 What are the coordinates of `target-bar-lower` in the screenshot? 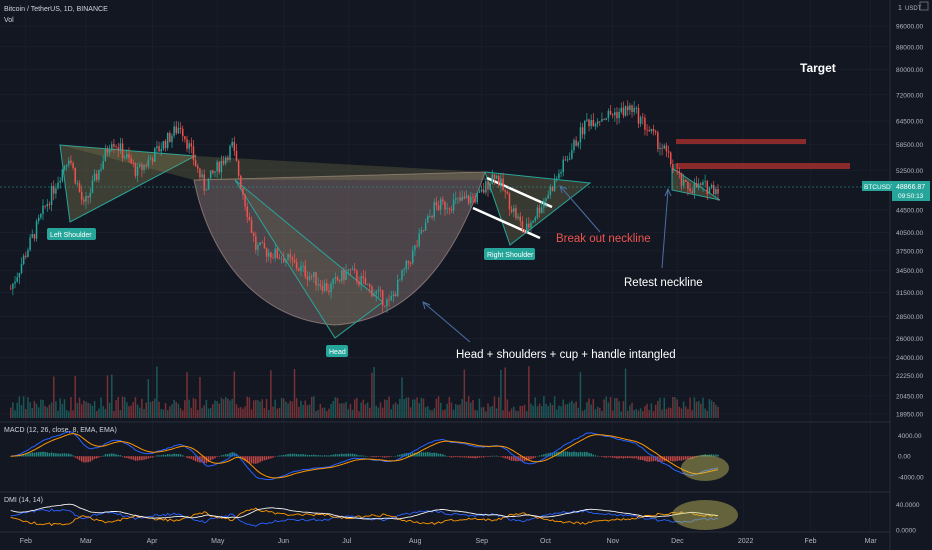 It's located at (763, 166).